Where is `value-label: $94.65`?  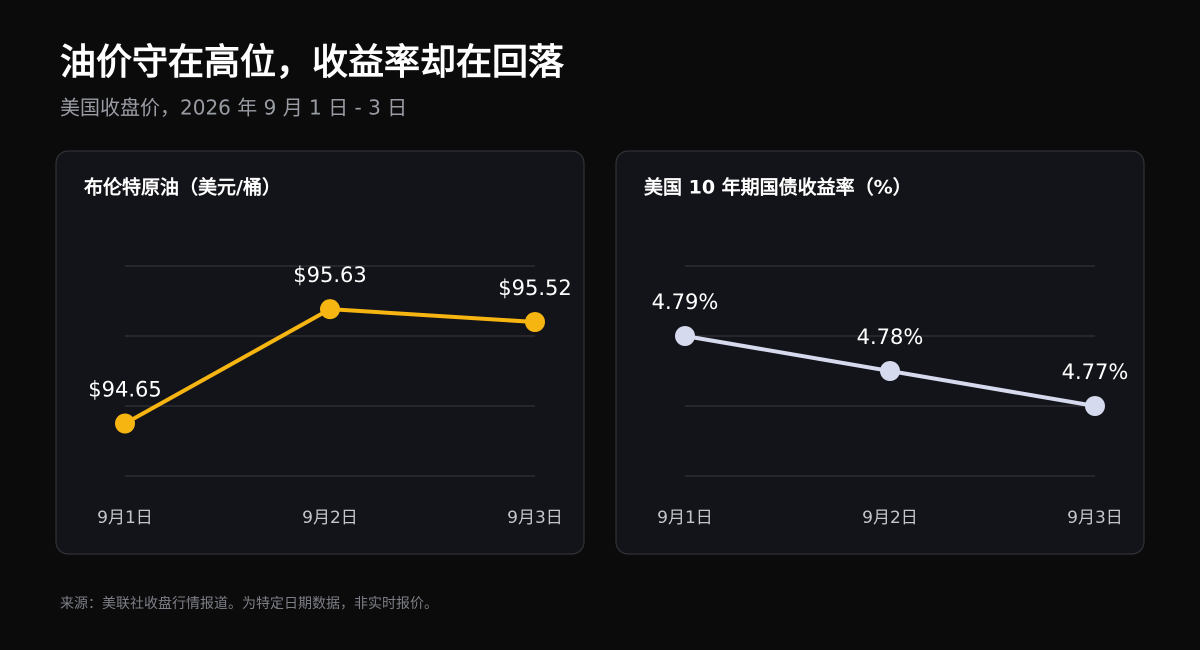 value-label: $94.65 is located at coordinates (124, 390).